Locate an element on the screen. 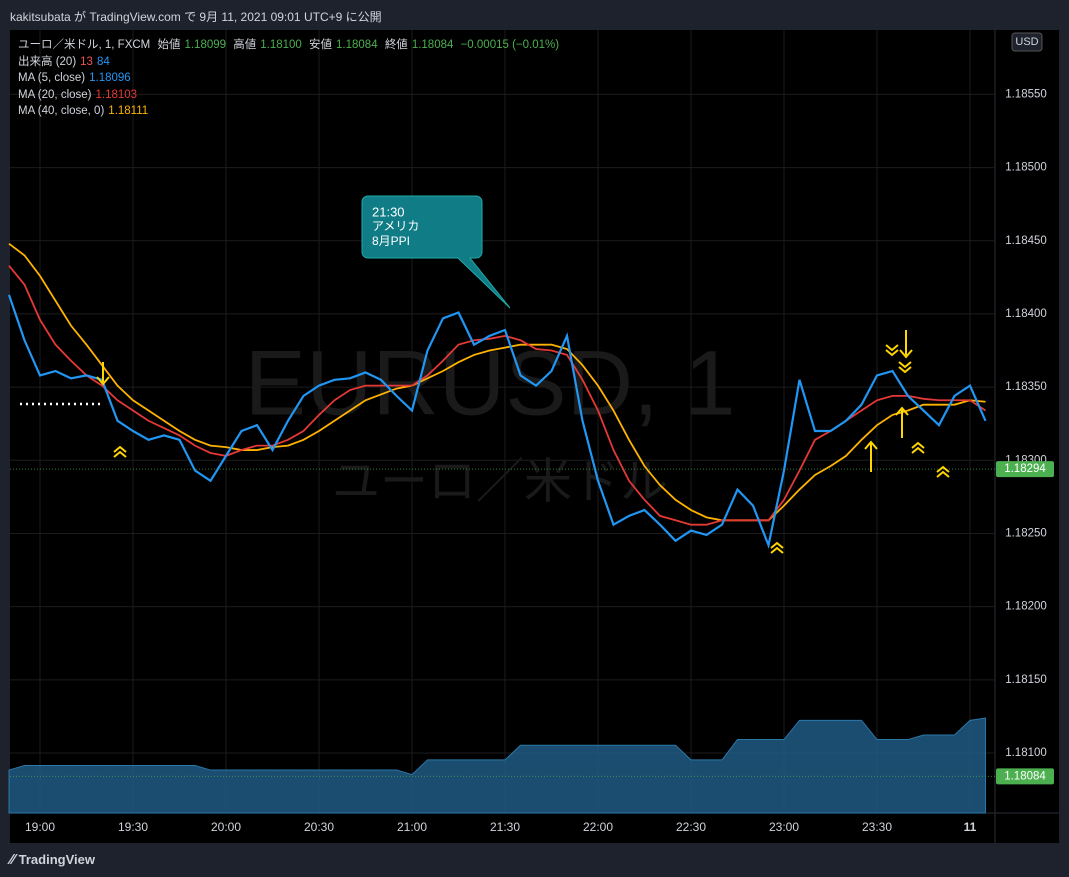 The image size is (1069, 877). x-tick-label: 21:00 is located at coordinates (412, 827).